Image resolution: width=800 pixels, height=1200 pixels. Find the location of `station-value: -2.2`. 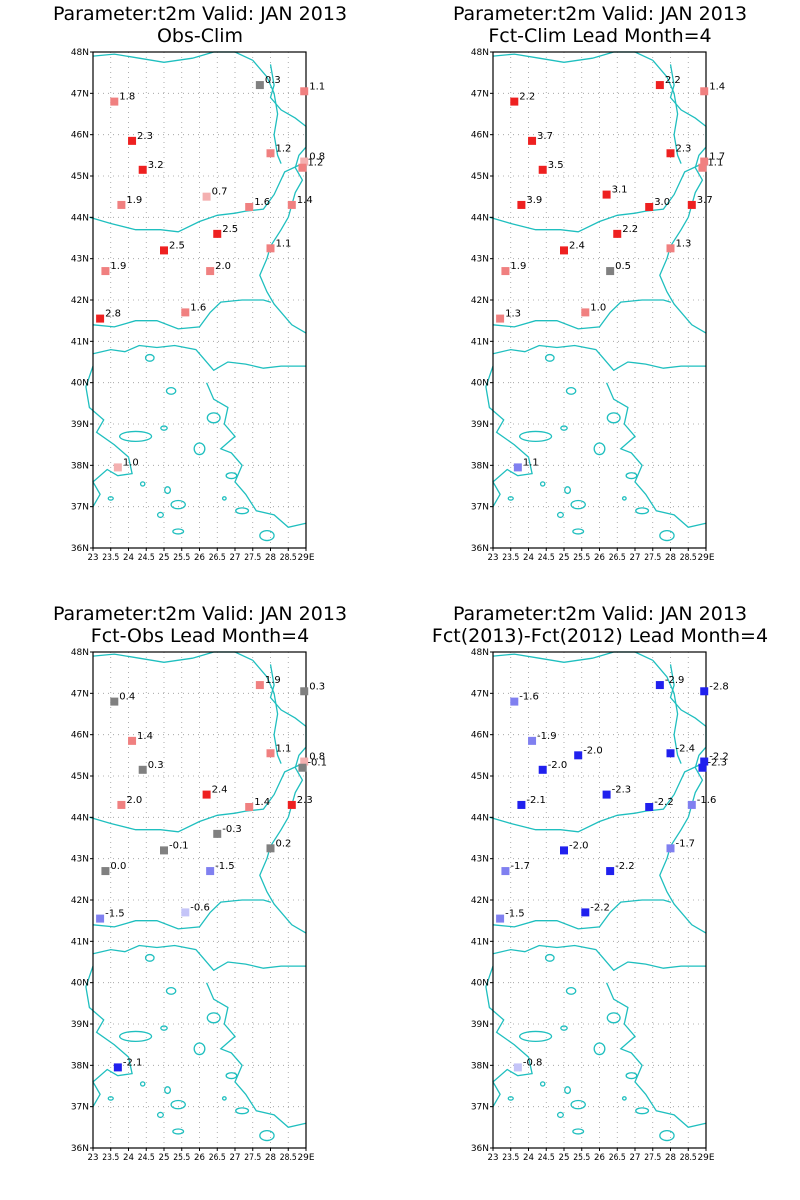

station-value: -2.2 is located at coordinates (625, 866).